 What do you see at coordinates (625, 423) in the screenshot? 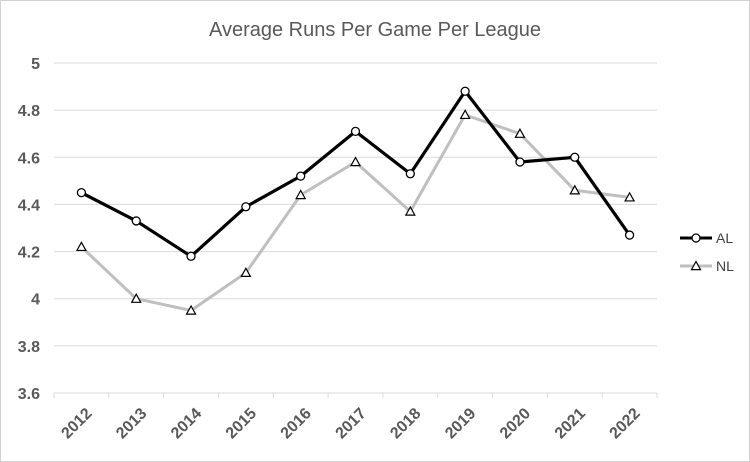
I see `x-tick-label: 2022` at bounding box center [625, 423].